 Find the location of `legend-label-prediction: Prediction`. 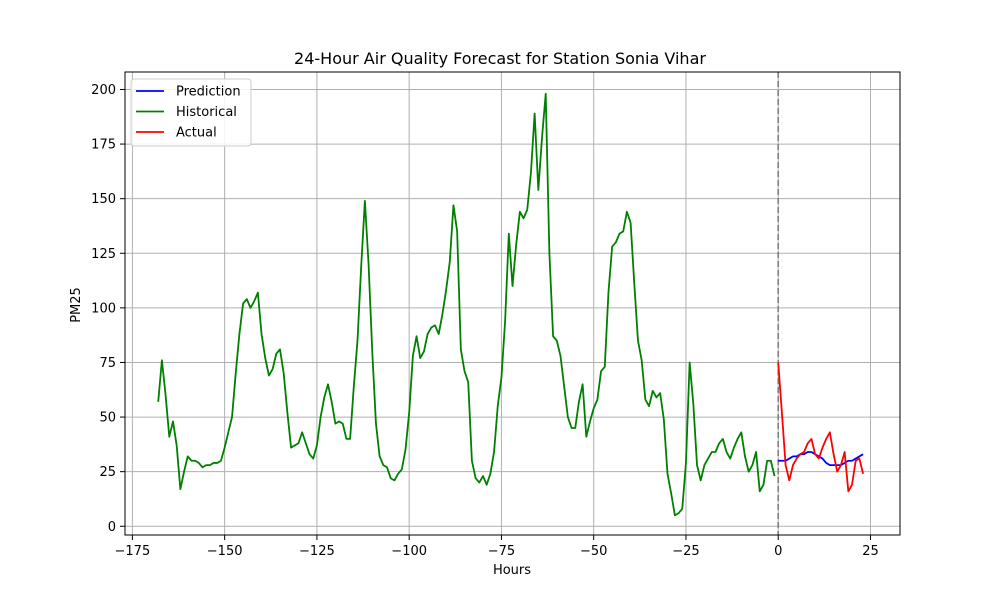

legend-label-prediction: Prediction is located at coordinates (208, 92).